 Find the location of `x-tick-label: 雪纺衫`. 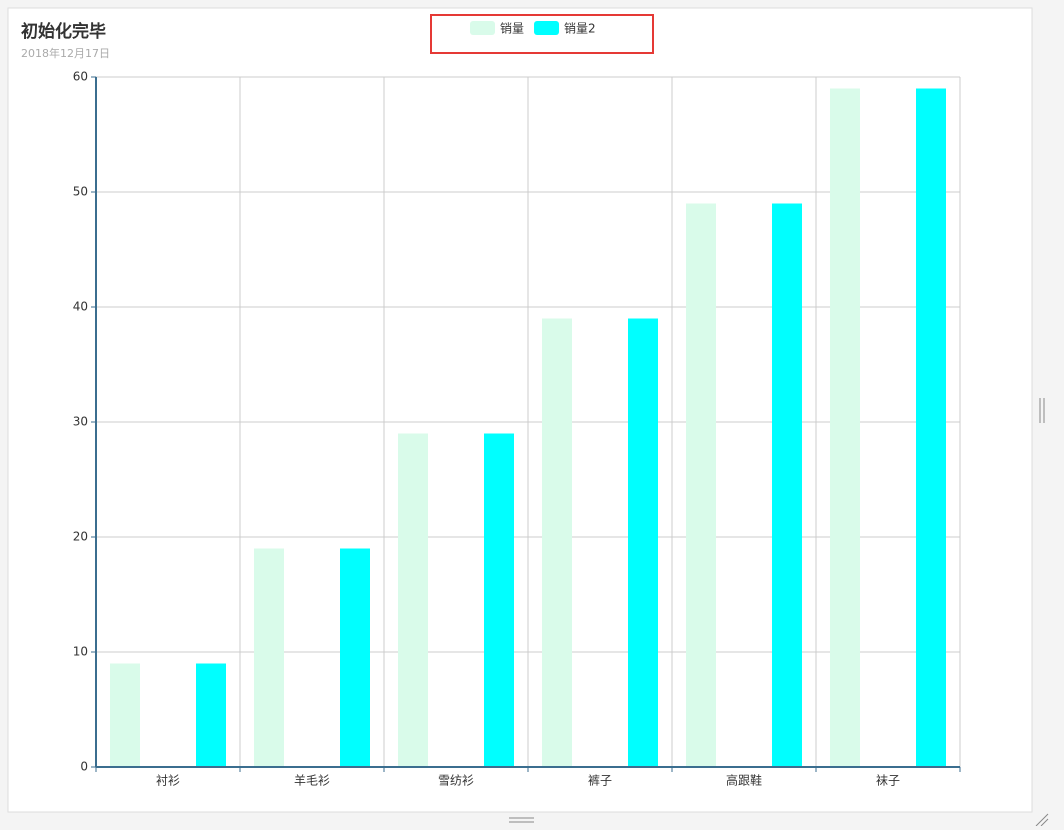

x-tick-label: 雪纺衫 is located at coordinates (456, 781).